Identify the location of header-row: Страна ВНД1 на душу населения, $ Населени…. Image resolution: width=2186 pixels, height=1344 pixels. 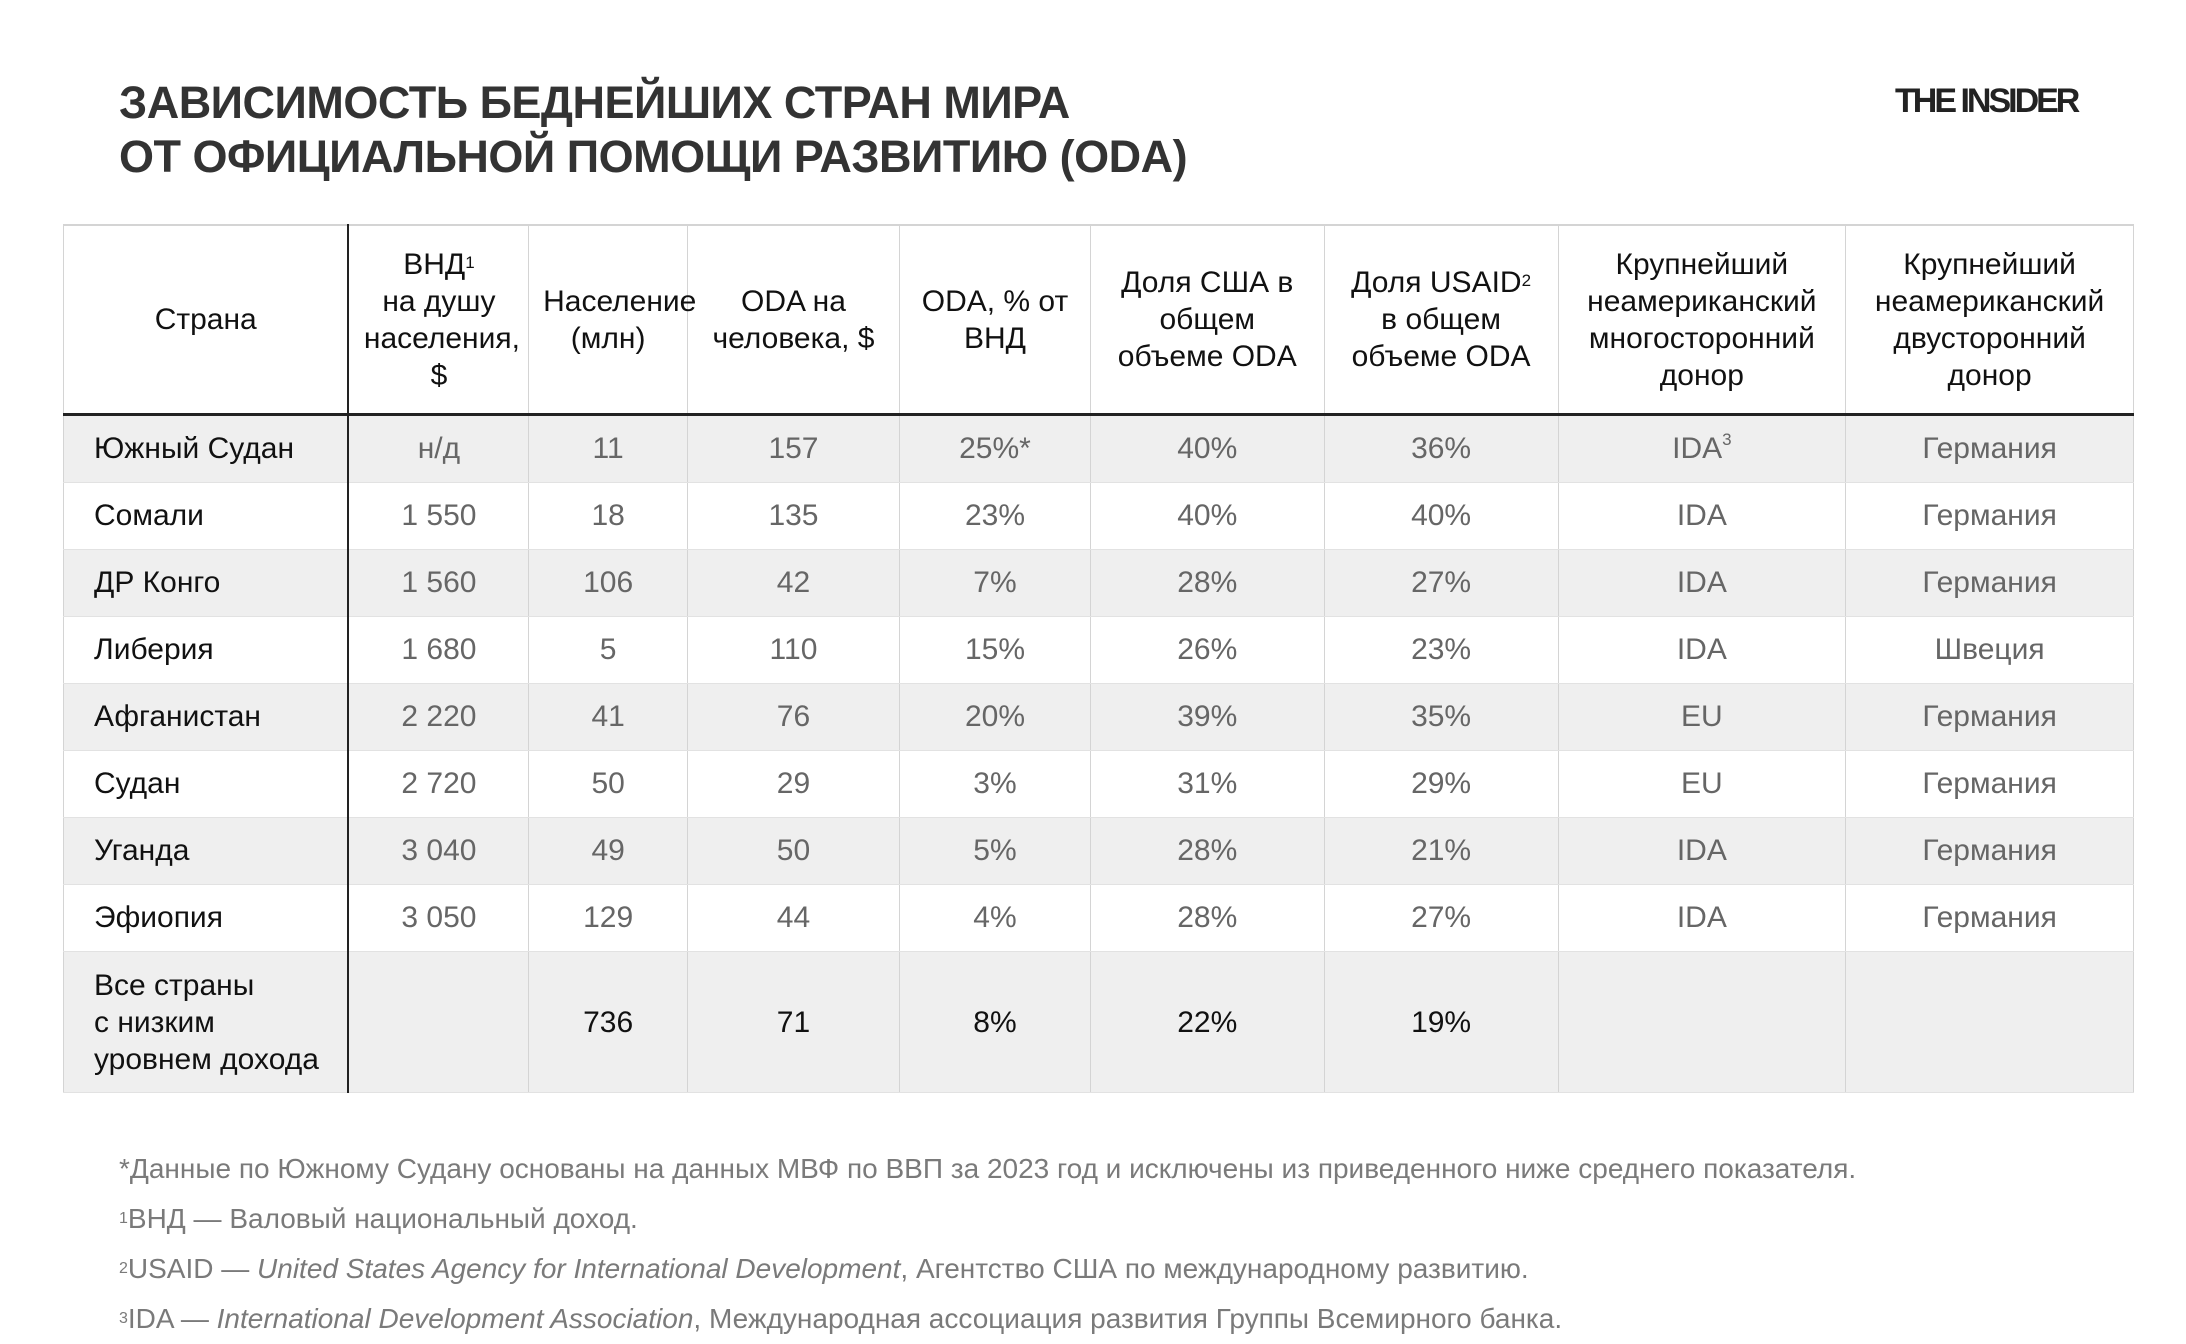
(1098, 320).